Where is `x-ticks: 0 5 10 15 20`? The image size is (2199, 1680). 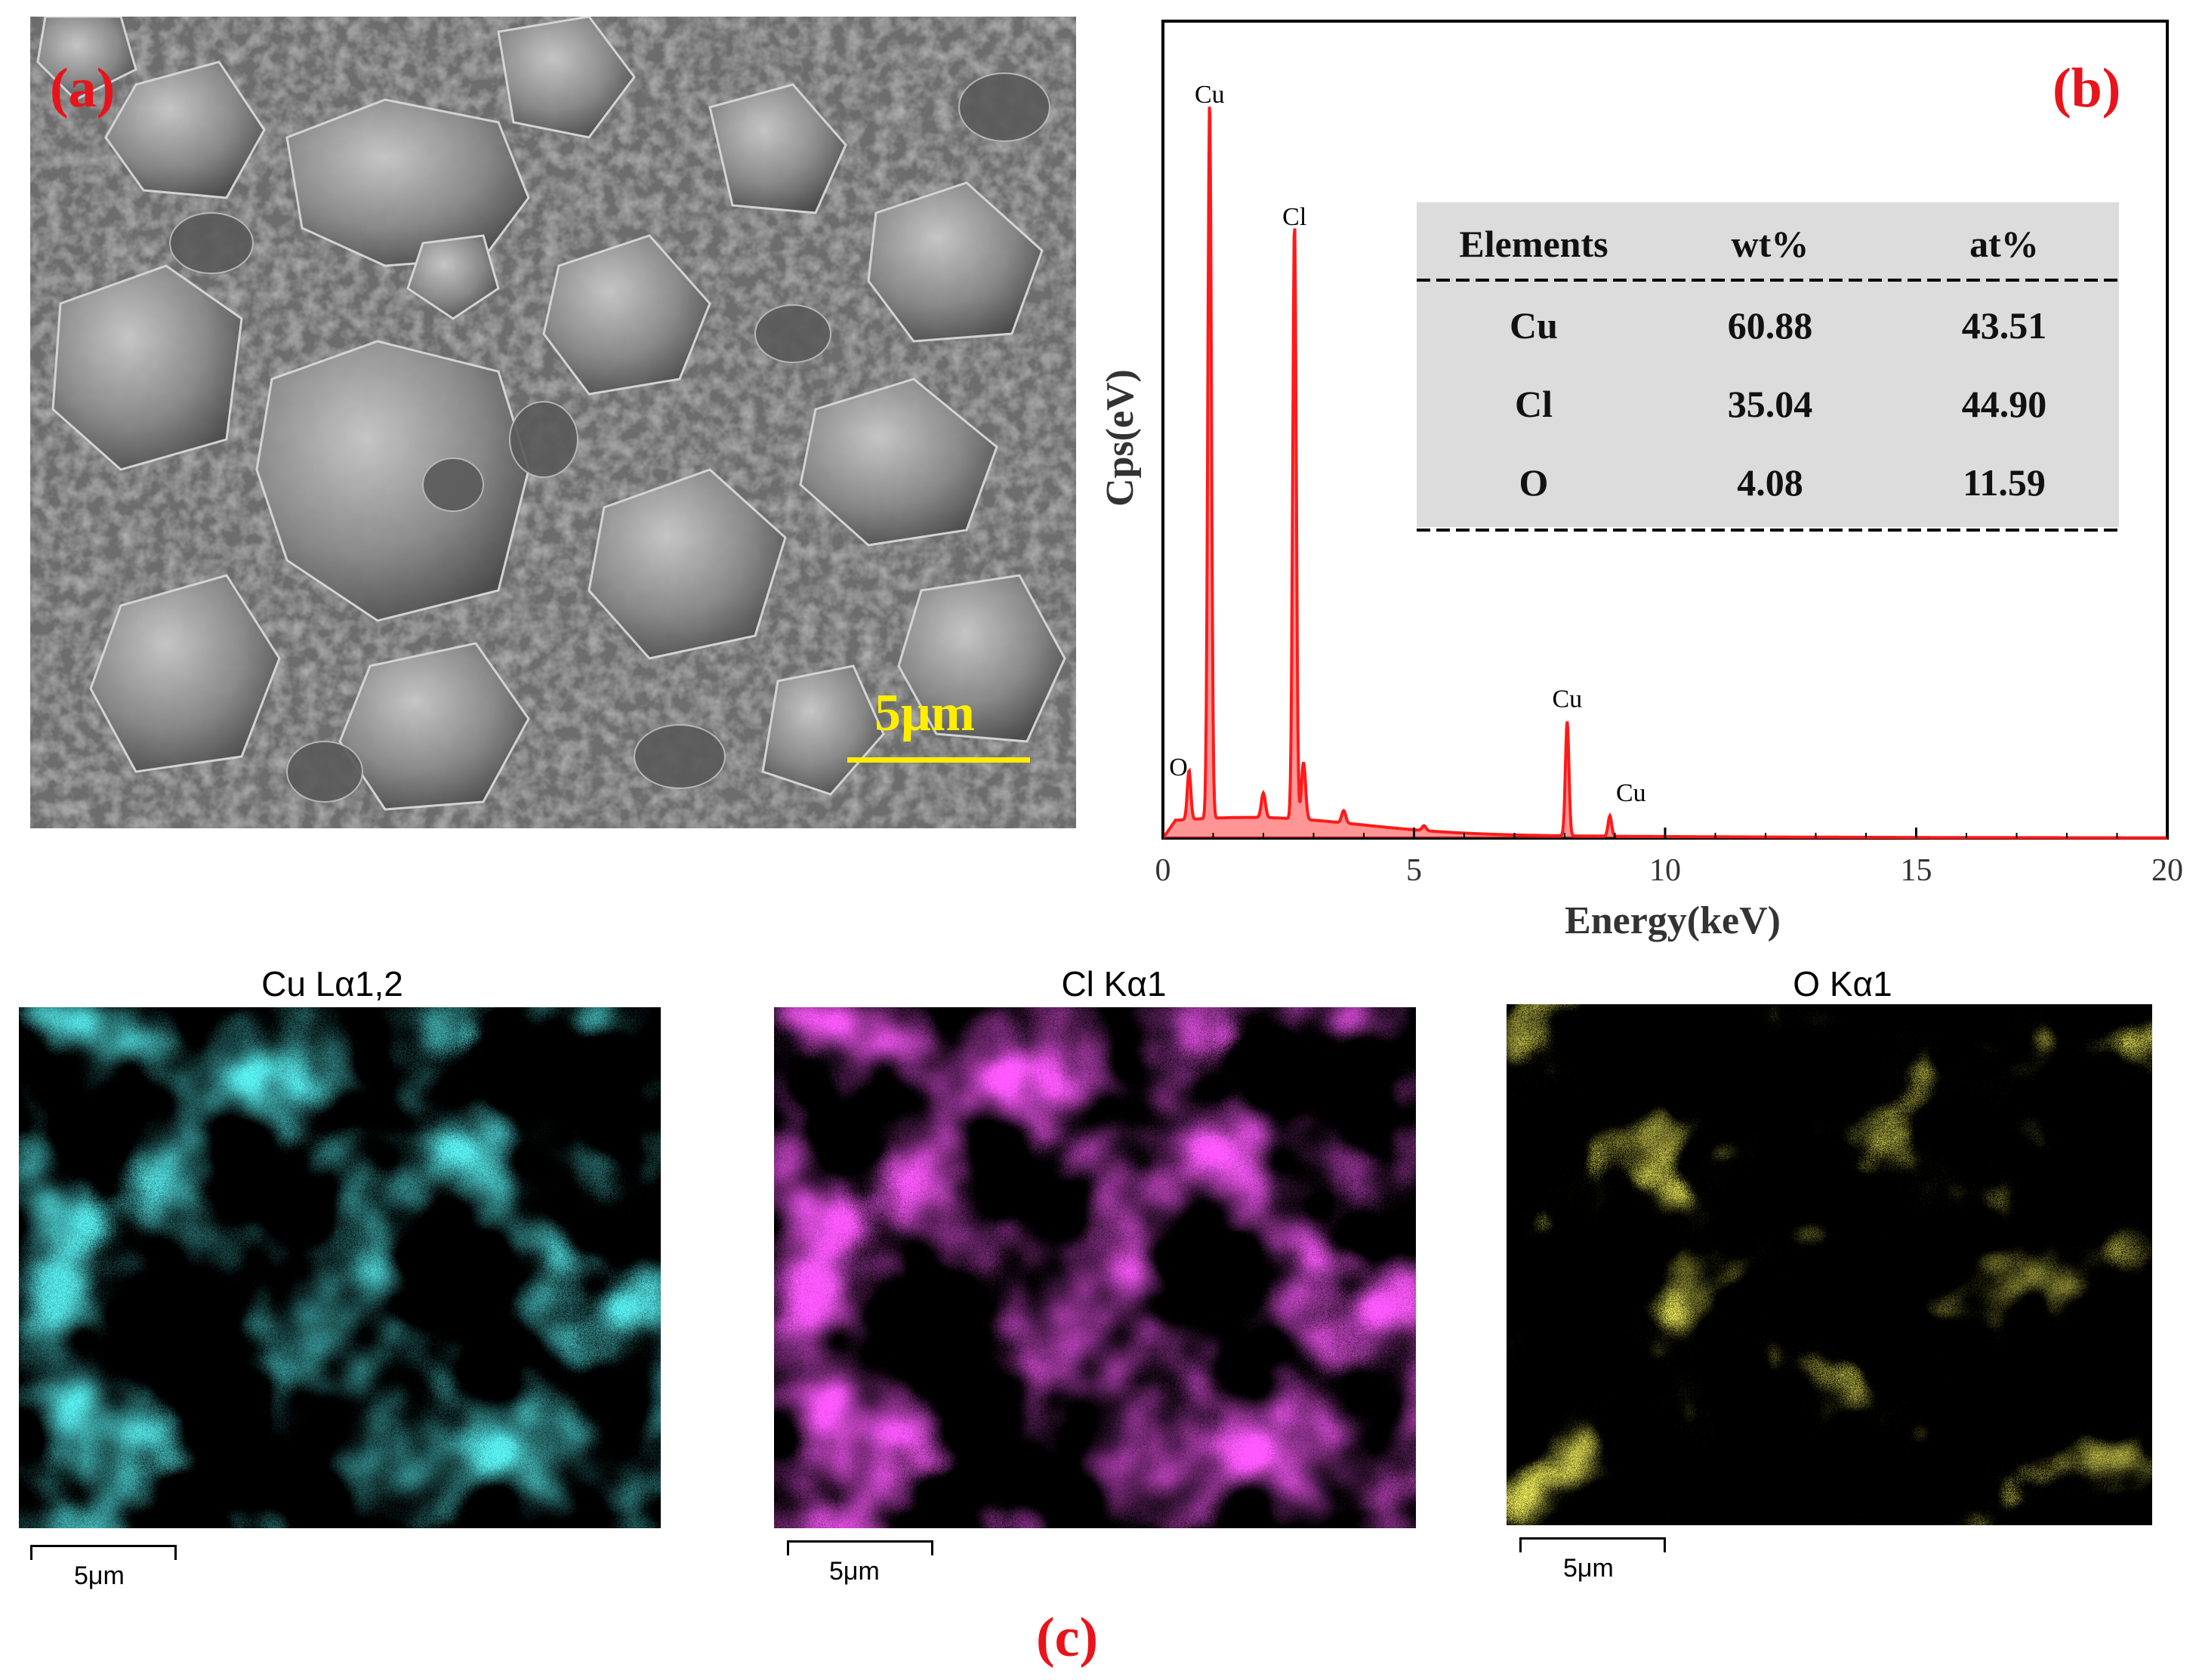 x-ticks: 0 5 10 15 20 is located at coordinates (1669, 858).